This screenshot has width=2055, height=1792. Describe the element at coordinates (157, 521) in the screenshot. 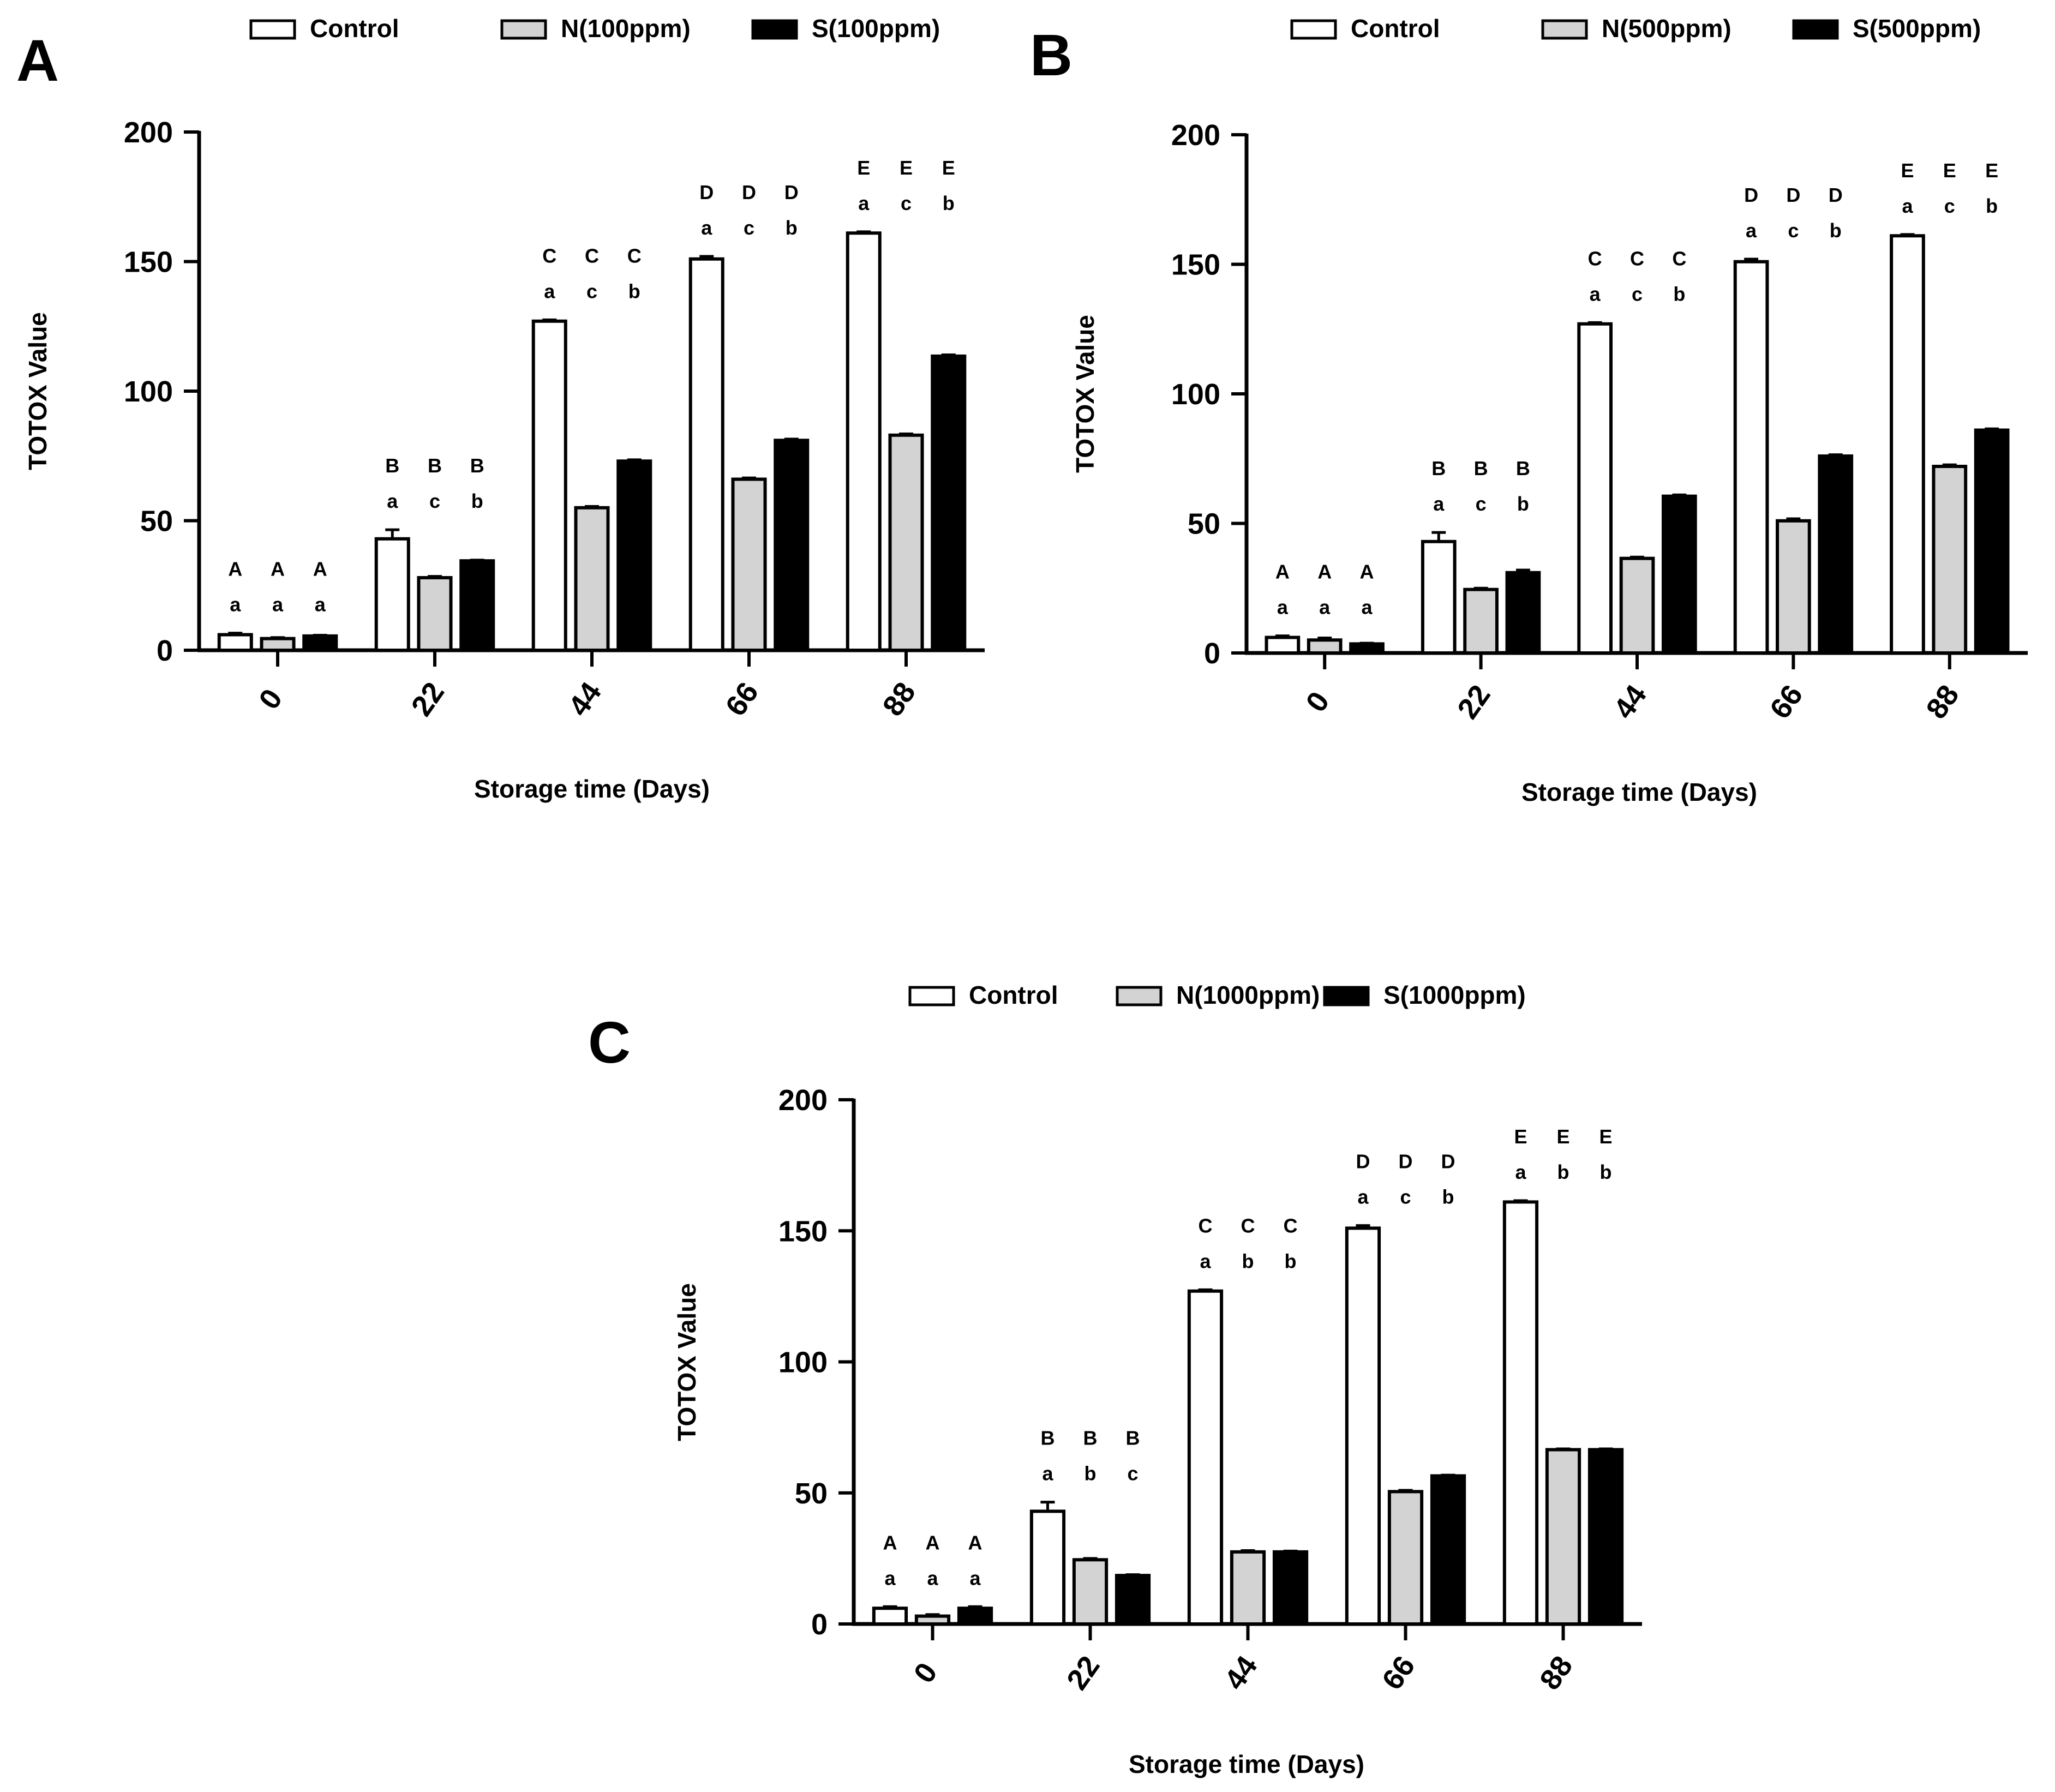

I see `y-tick-label: 50` at that location.